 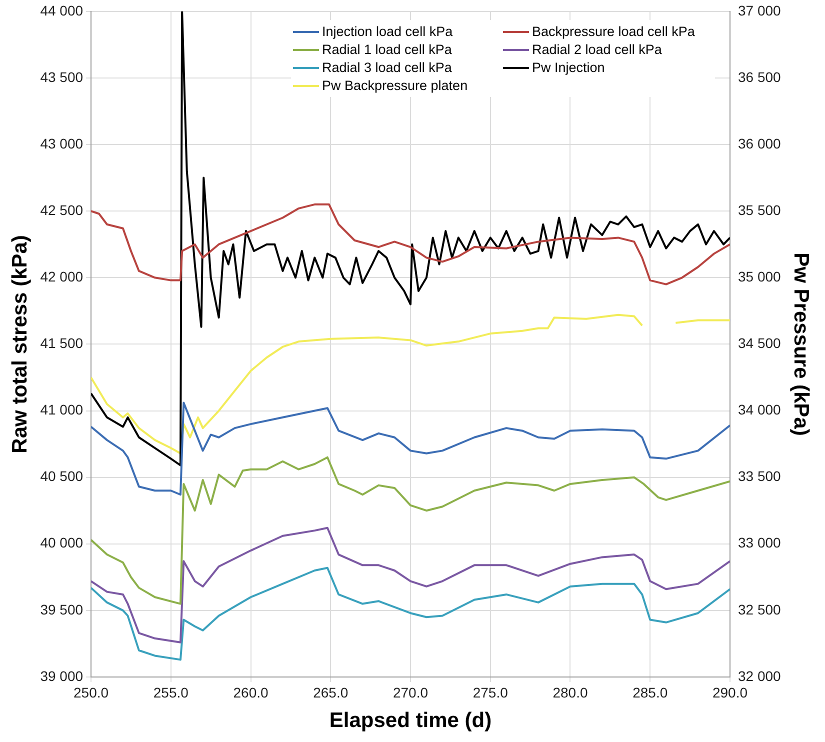 I want to click on y2-tick-label: 34 500, so click(x=760, y=343).